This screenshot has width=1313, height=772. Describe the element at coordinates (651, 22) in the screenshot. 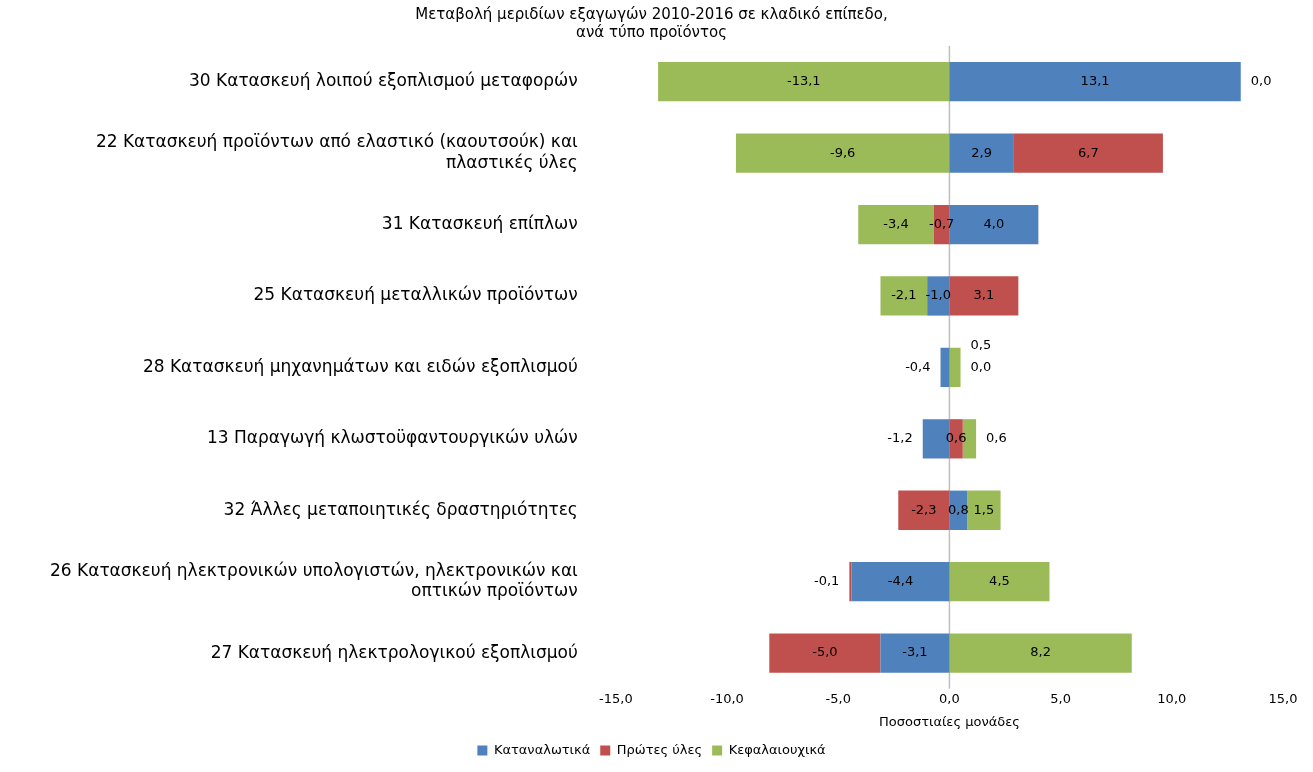

I see `chart-title: Μεταβολή μεριδίων εξαγωγών 2010-2016 σε κλαδικό επίπεδο, ανά τύπο προϊόντος` at that location.